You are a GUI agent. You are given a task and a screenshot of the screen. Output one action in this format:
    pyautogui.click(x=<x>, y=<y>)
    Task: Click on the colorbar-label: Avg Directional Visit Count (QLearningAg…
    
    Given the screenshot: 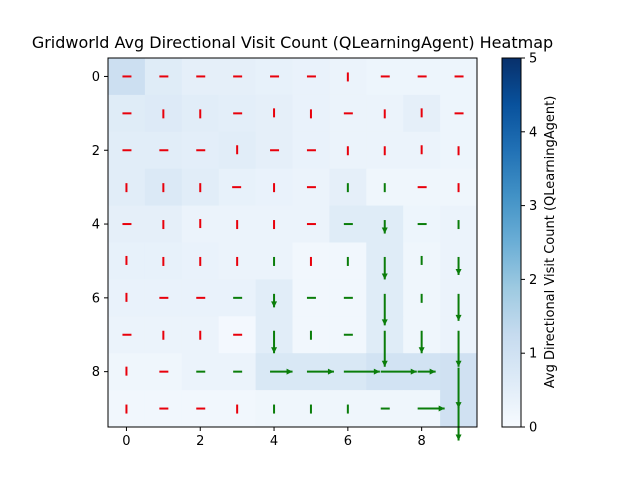 What is the action you would take?
    pyautogui.click(x=550, y=242)
    